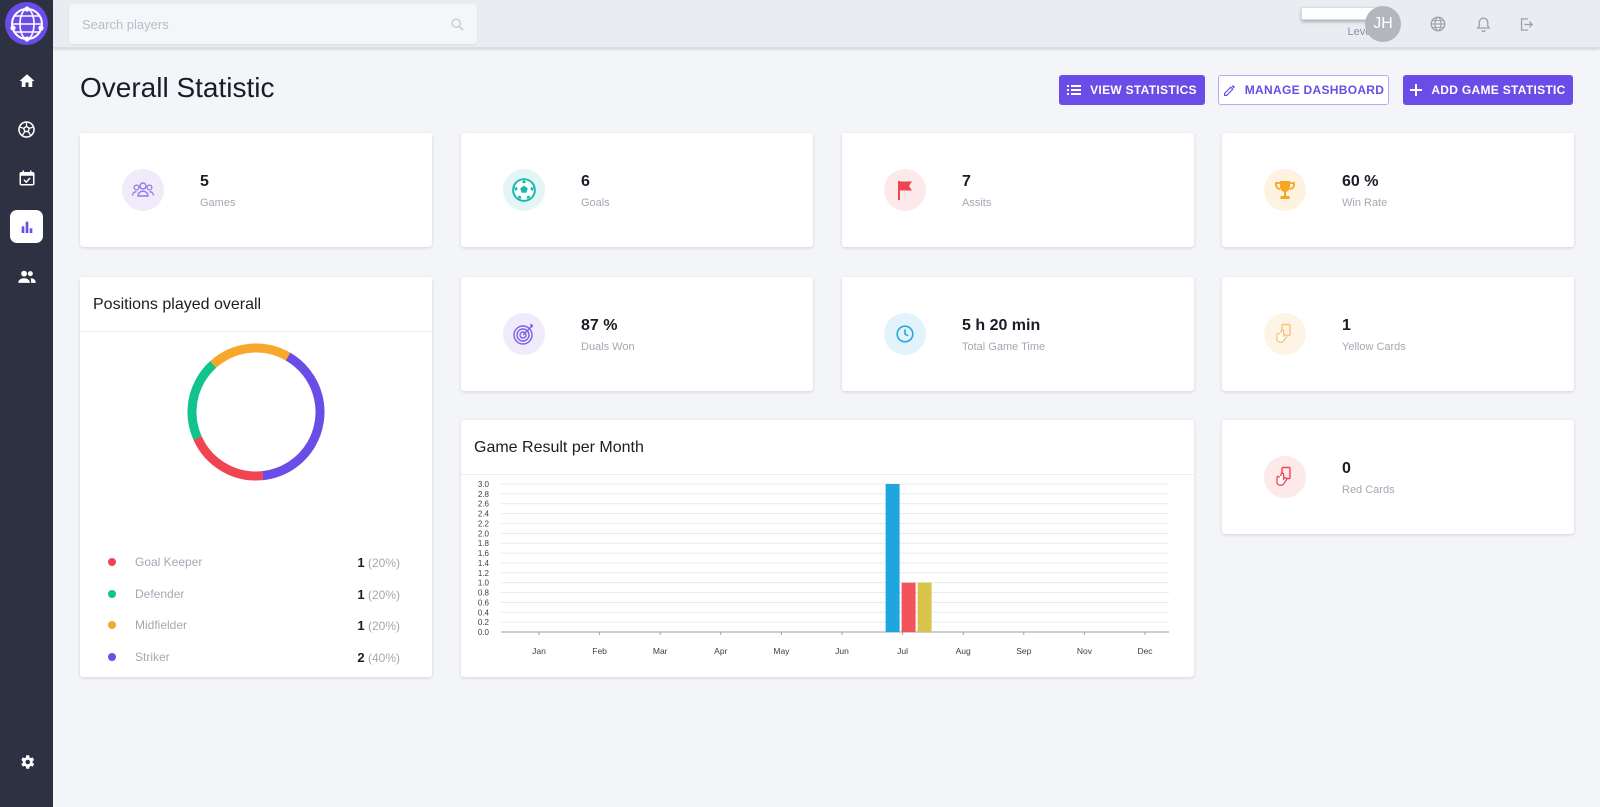 This screenshot has height=807, width=1600. Describe the element at coordinates (902, 651) in the screenshot. I see `x-tick-label: Jul` at that location.